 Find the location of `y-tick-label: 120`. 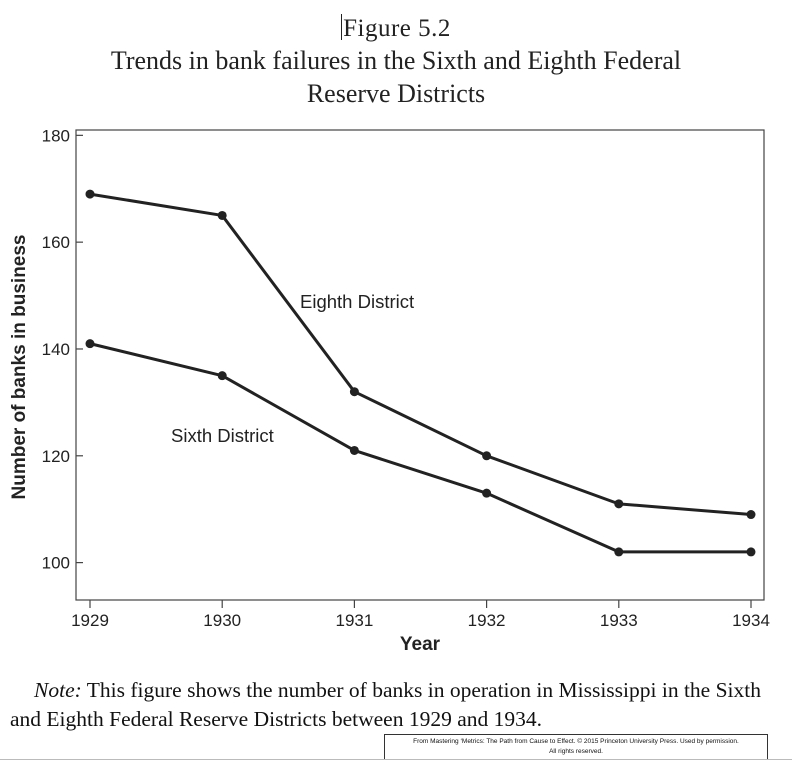

y-tick-label: 120 is located at coordinates (56, 456).